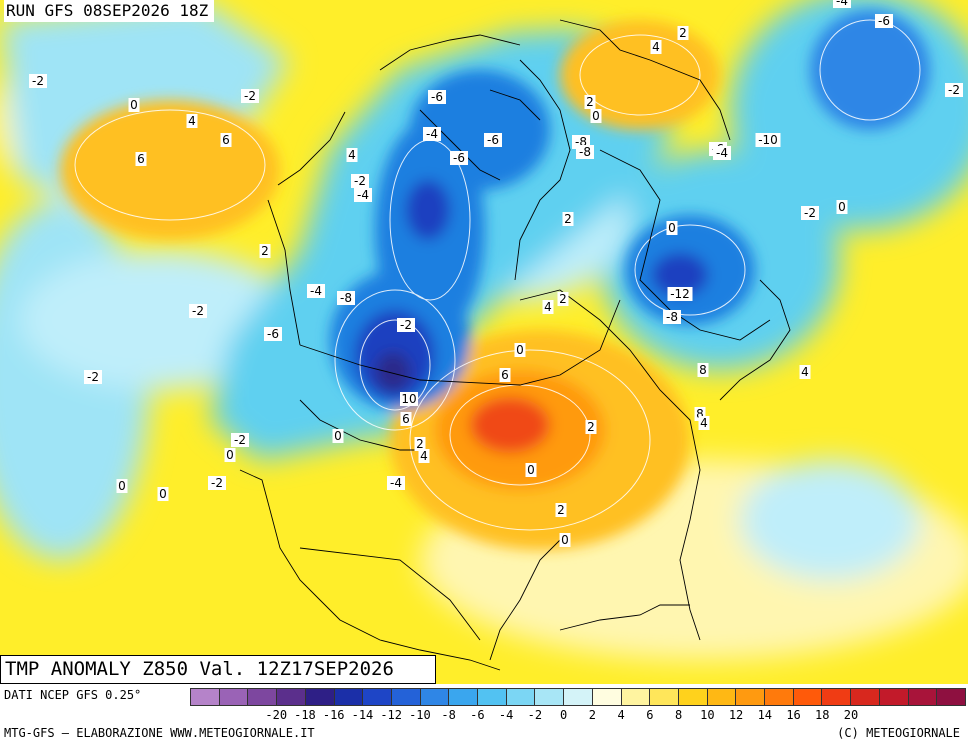 This screenshot has width=968, height=745. What do you see at coordinates (406, 419) in the screenshot?
I see `svg-text: 6` at bounding box center [406, 419].